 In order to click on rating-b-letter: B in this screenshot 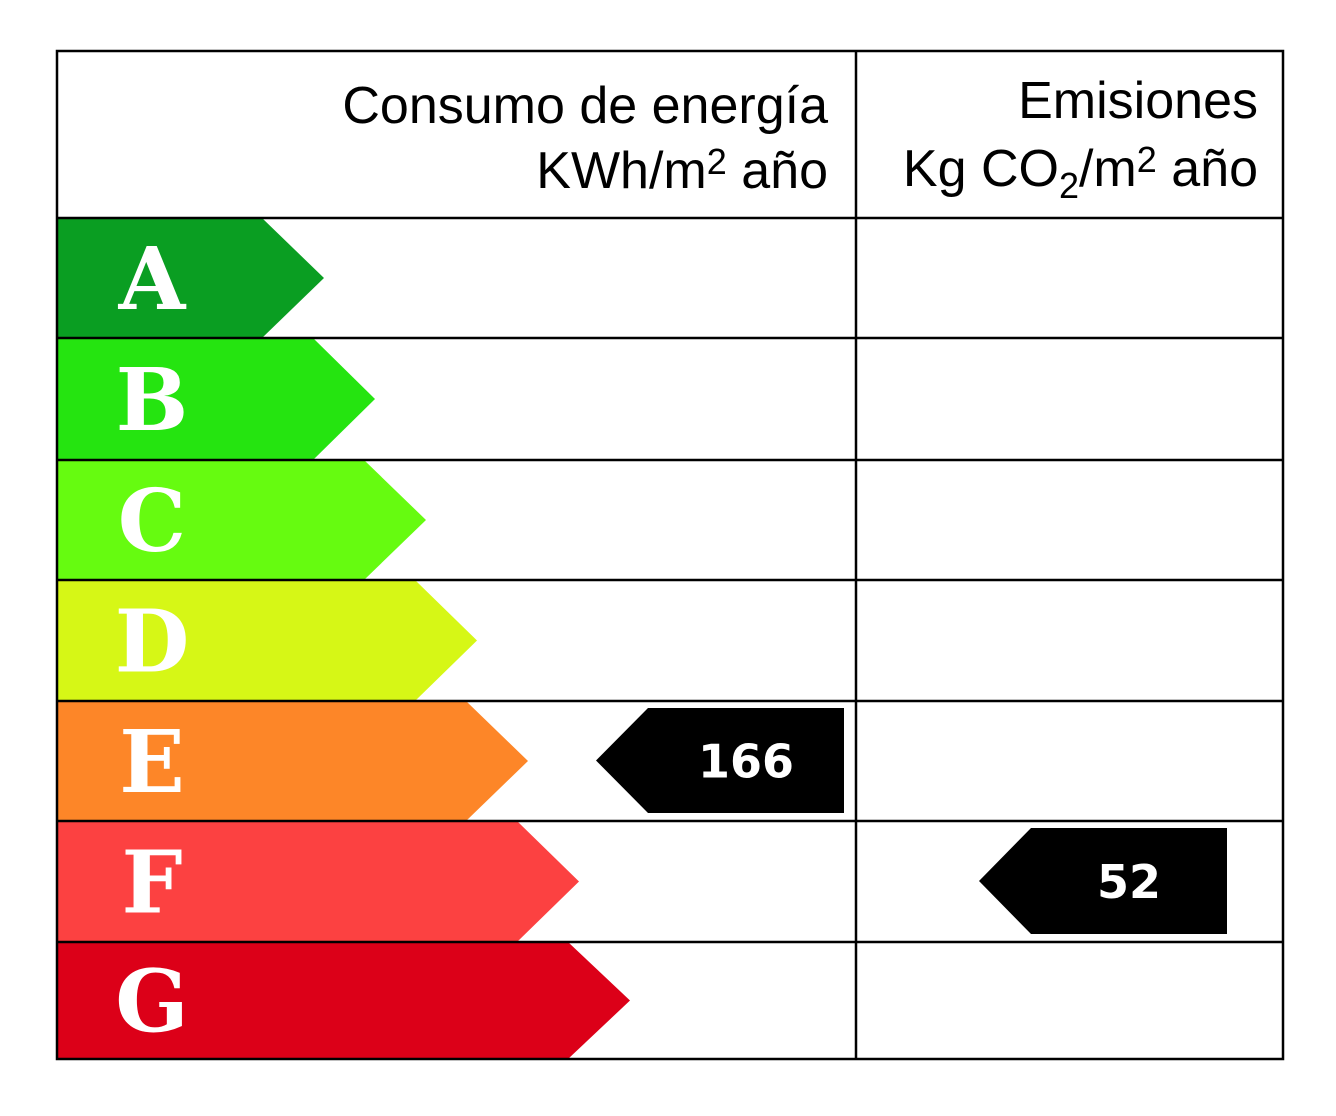, I will do `click(152, 400)`.